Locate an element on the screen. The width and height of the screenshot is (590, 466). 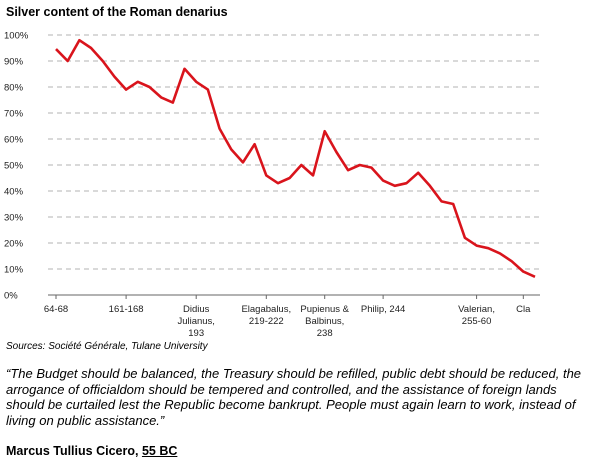
y-tick-label: 40% is located at coordinates (14, 192).